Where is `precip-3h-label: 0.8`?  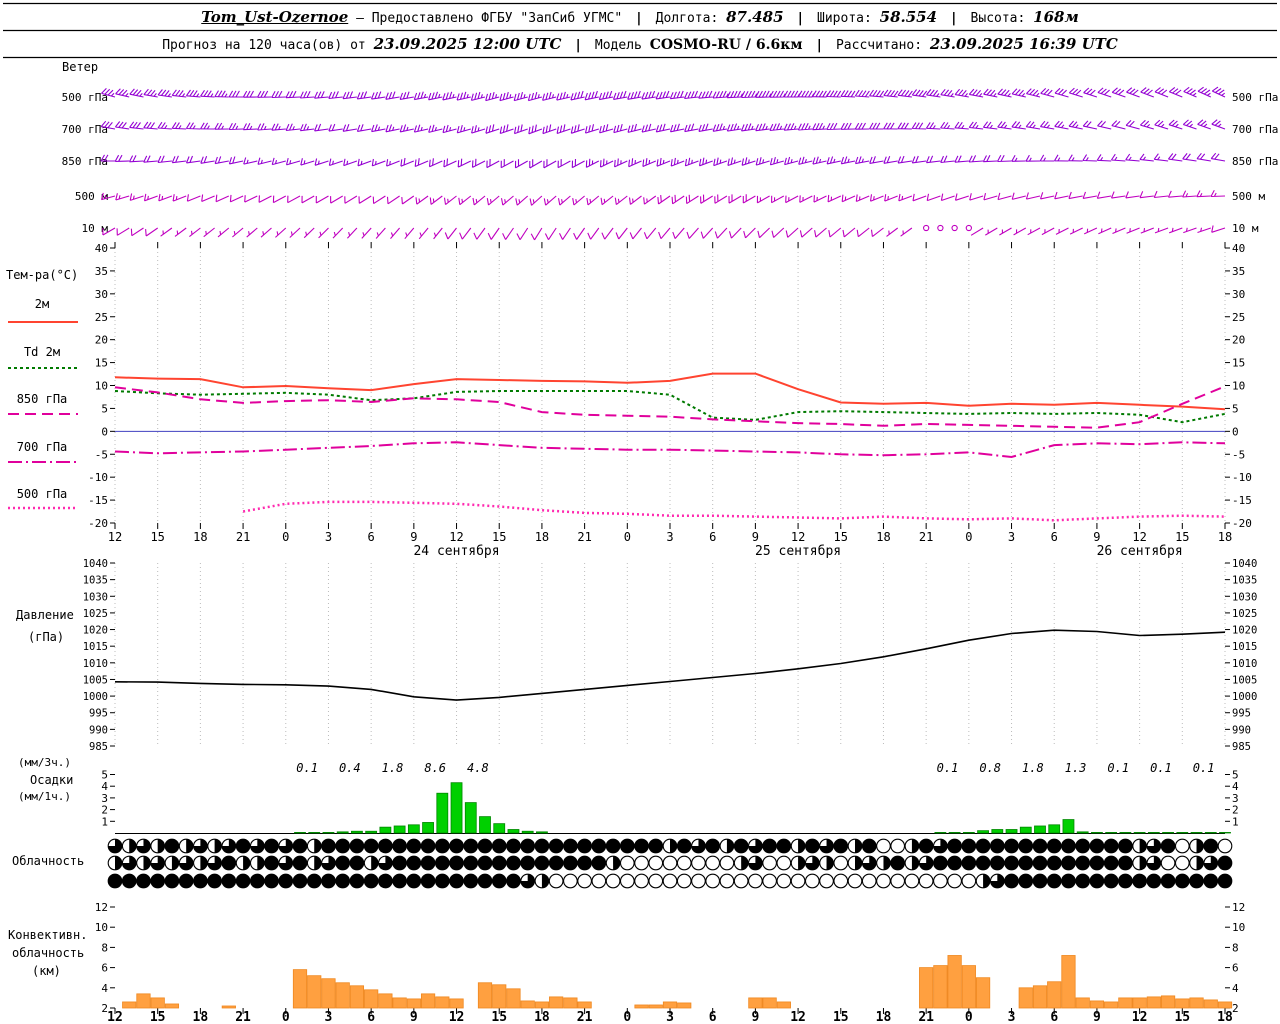
precip-3h-label: 0.8 is located at coordinates (990, 768).